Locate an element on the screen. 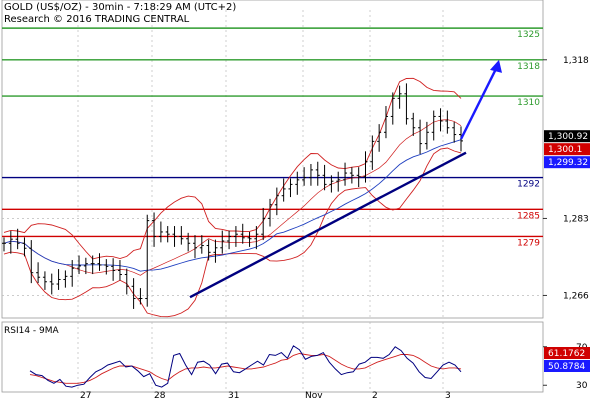 The image size is (590, 400). y-axis-tick-label: 1,266 is located at coordinates (576, 296).